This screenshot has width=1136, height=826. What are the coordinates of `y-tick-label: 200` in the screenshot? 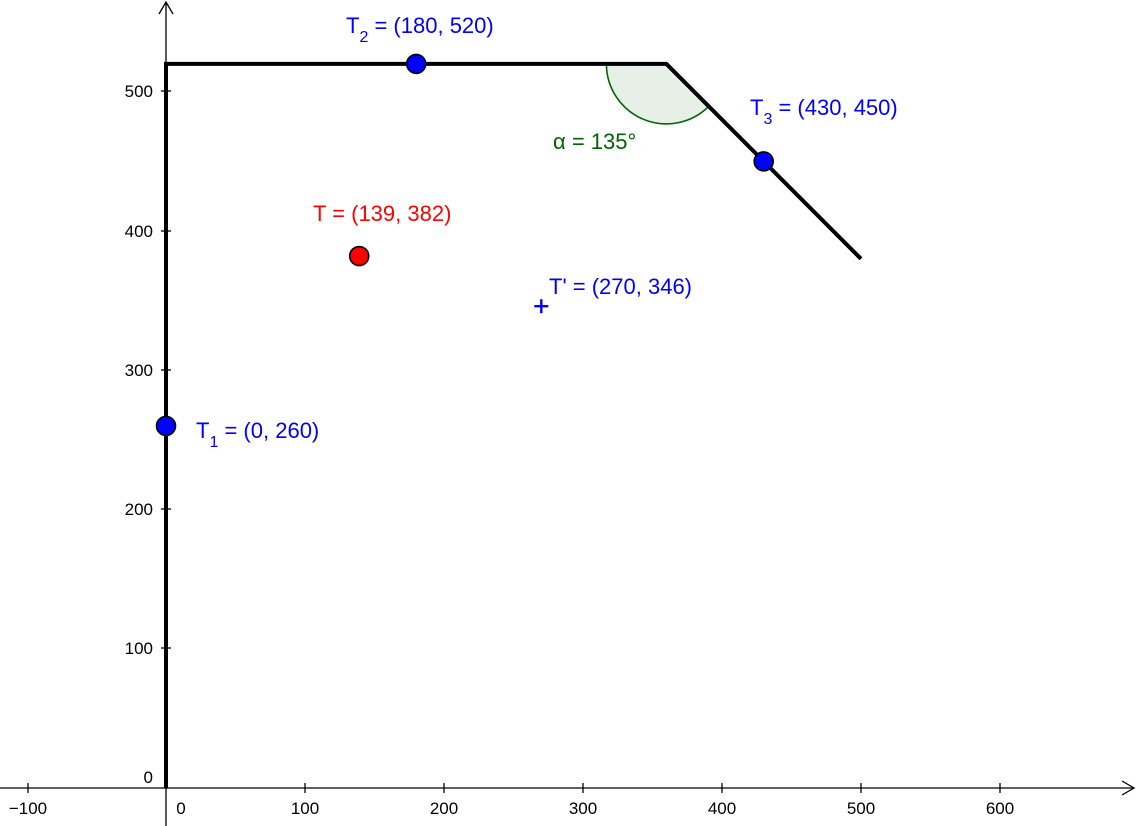 It's located at (139, 509).